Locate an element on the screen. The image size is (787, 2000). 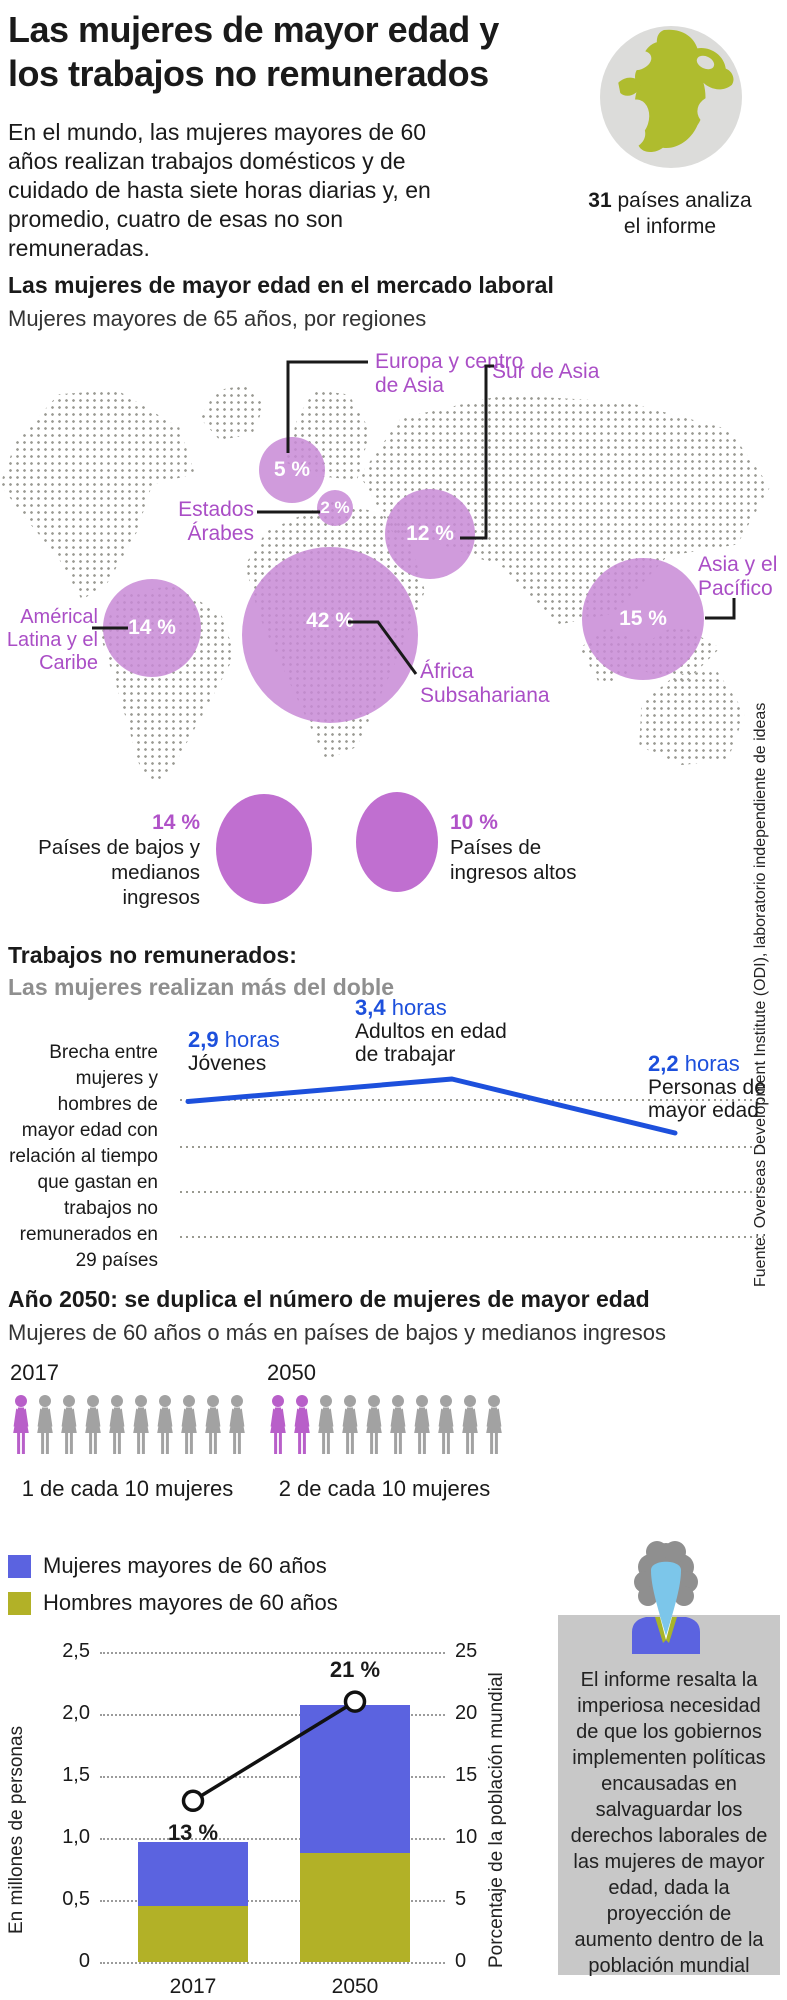
label-asia-pacifico: Asia y el Pacífico is located at coordinates (738, 576).